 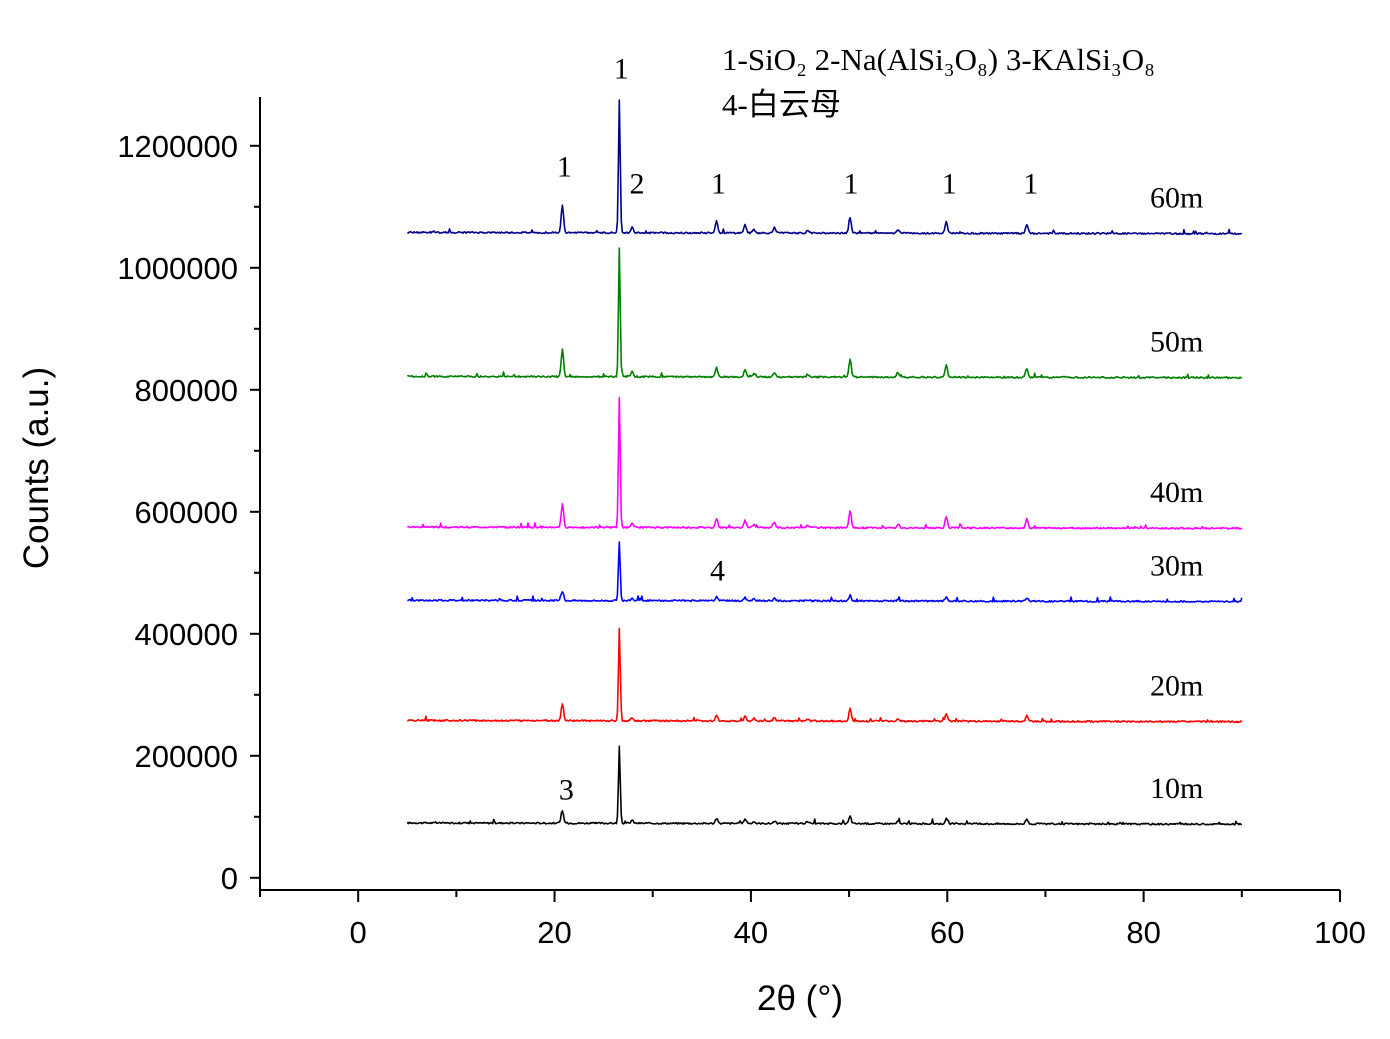 I want to click on y-tick-label: 800000, so click(x=186, y=390).